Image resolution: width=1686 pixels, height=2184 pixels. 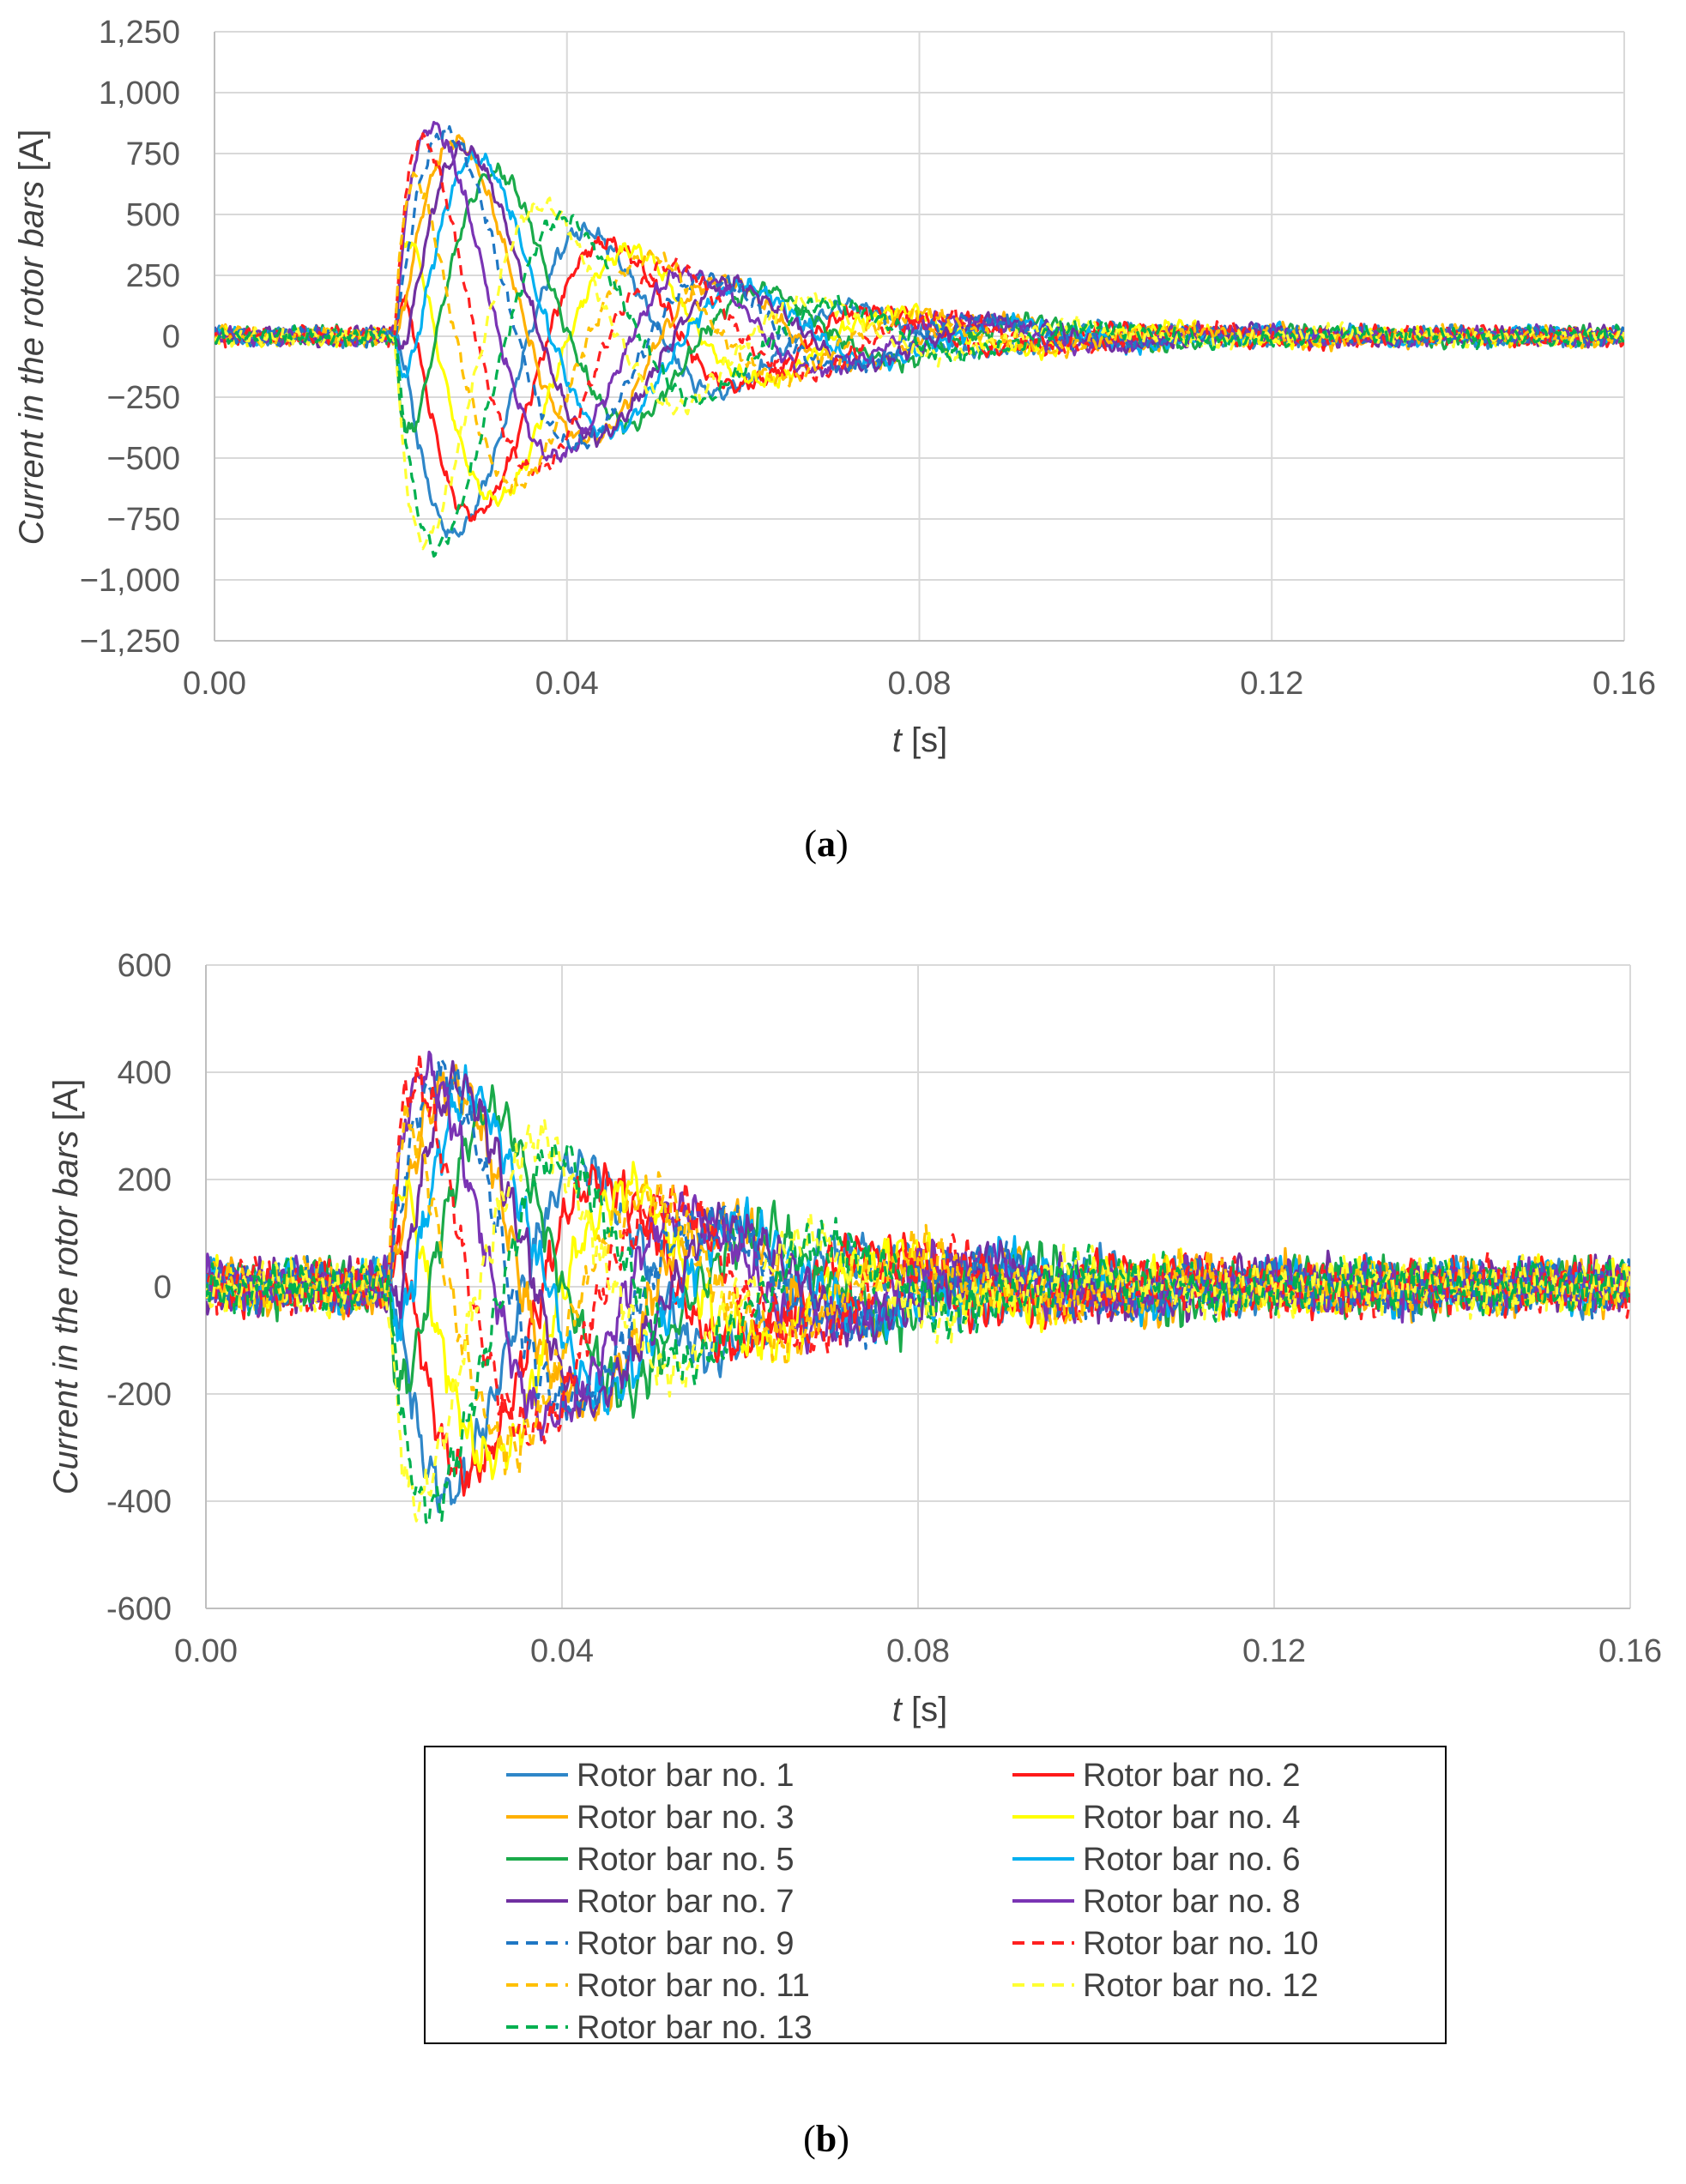 I want to click on chart-b-x-tick-labels: 0.00 0.04 0.08 0.12 0.16, so click(x=918, y=1651).